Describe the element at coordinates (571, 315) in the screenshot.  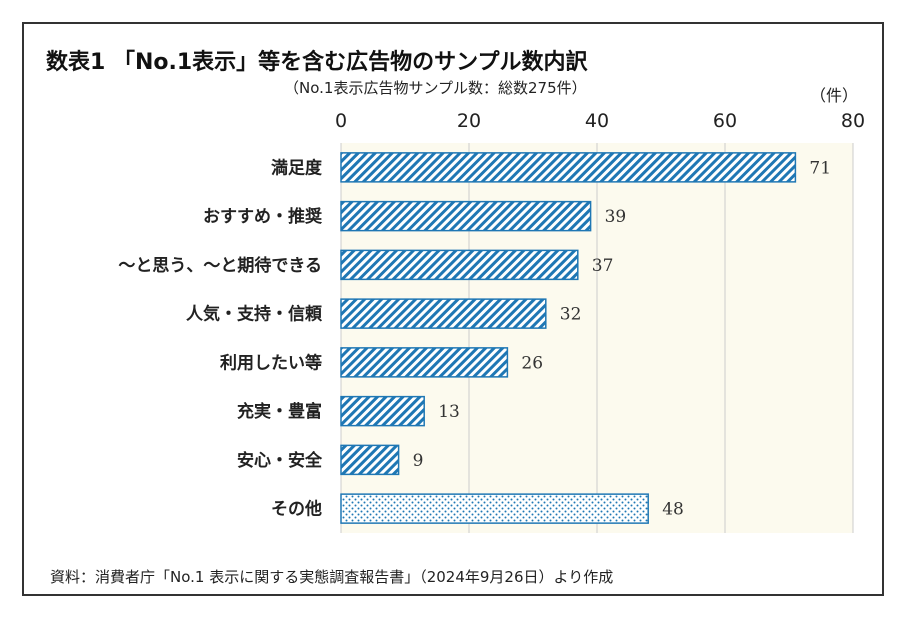
I see `data-label: 32` at that location.